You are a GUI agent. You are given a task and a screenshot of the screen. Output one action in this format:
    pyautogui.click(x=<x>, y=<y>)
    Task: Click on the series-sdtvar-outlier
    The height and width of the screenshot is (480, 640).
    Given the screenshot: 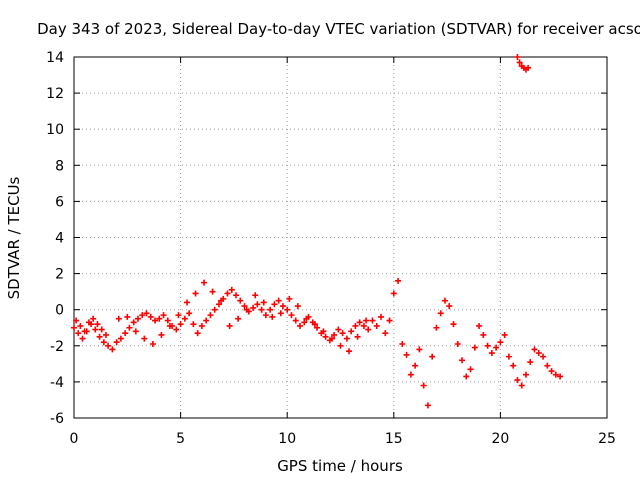 What is the action you would take?
    pyautogui.click(x=523, y=63)
    